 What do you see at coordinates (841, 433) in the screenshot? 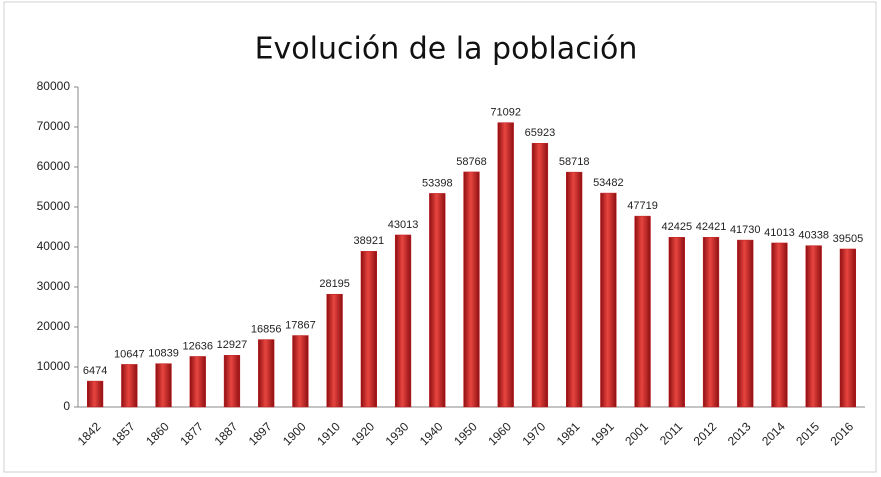
I see `x-tick-label: 2016` at bounding box center [841, 433].